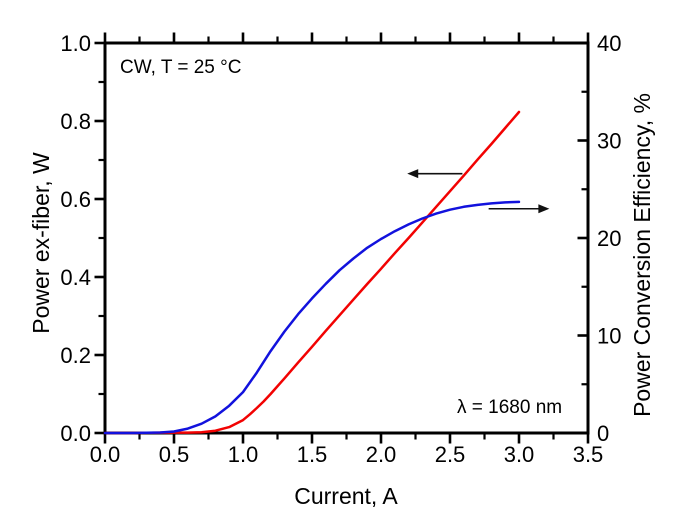 This screenshot has height=531, width=680. What do you see at coordinates (450, 454) in the screenshot?
I see `x-axis-tick-label: 2.5` at bounding box center [450, 454].